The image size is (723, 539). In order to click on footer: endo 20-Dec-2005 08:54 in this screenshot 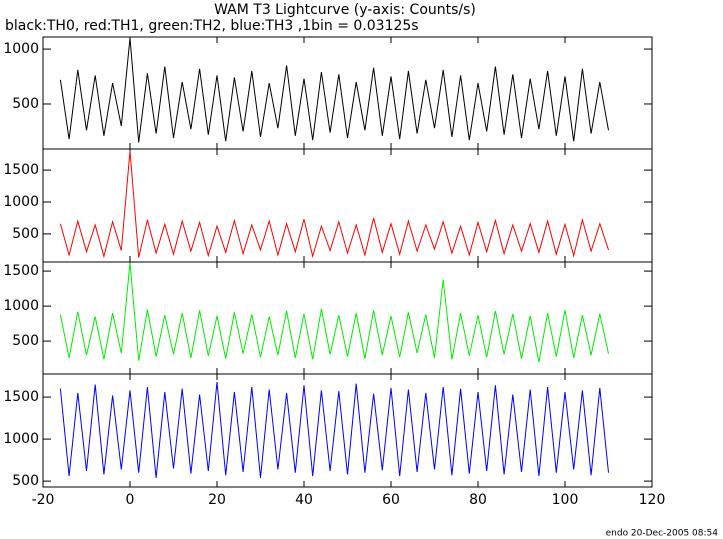, I will do `click(662, 534)`.